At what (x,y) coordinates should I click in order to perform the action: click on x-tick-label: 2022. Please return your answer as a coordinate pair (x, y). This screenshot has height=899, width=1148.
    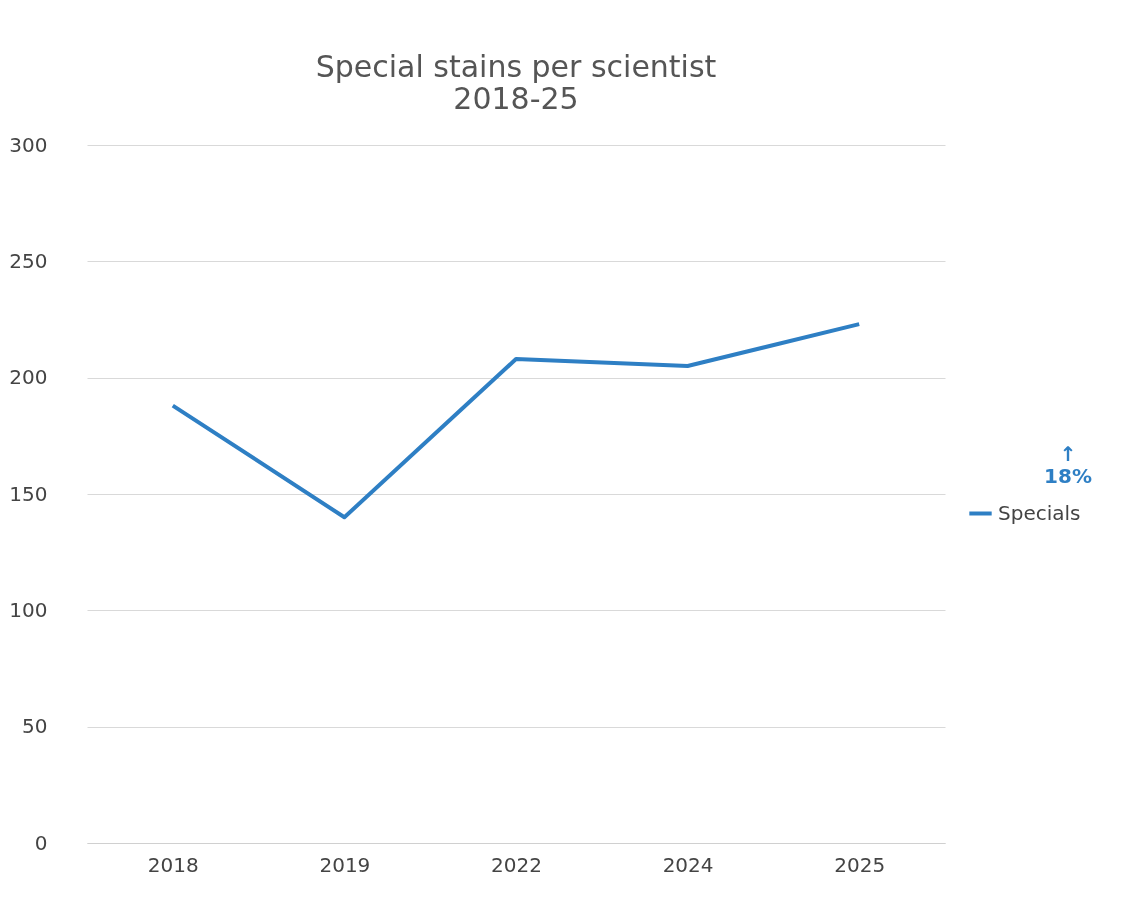
    Looking at the image, I should click on (516, 864).